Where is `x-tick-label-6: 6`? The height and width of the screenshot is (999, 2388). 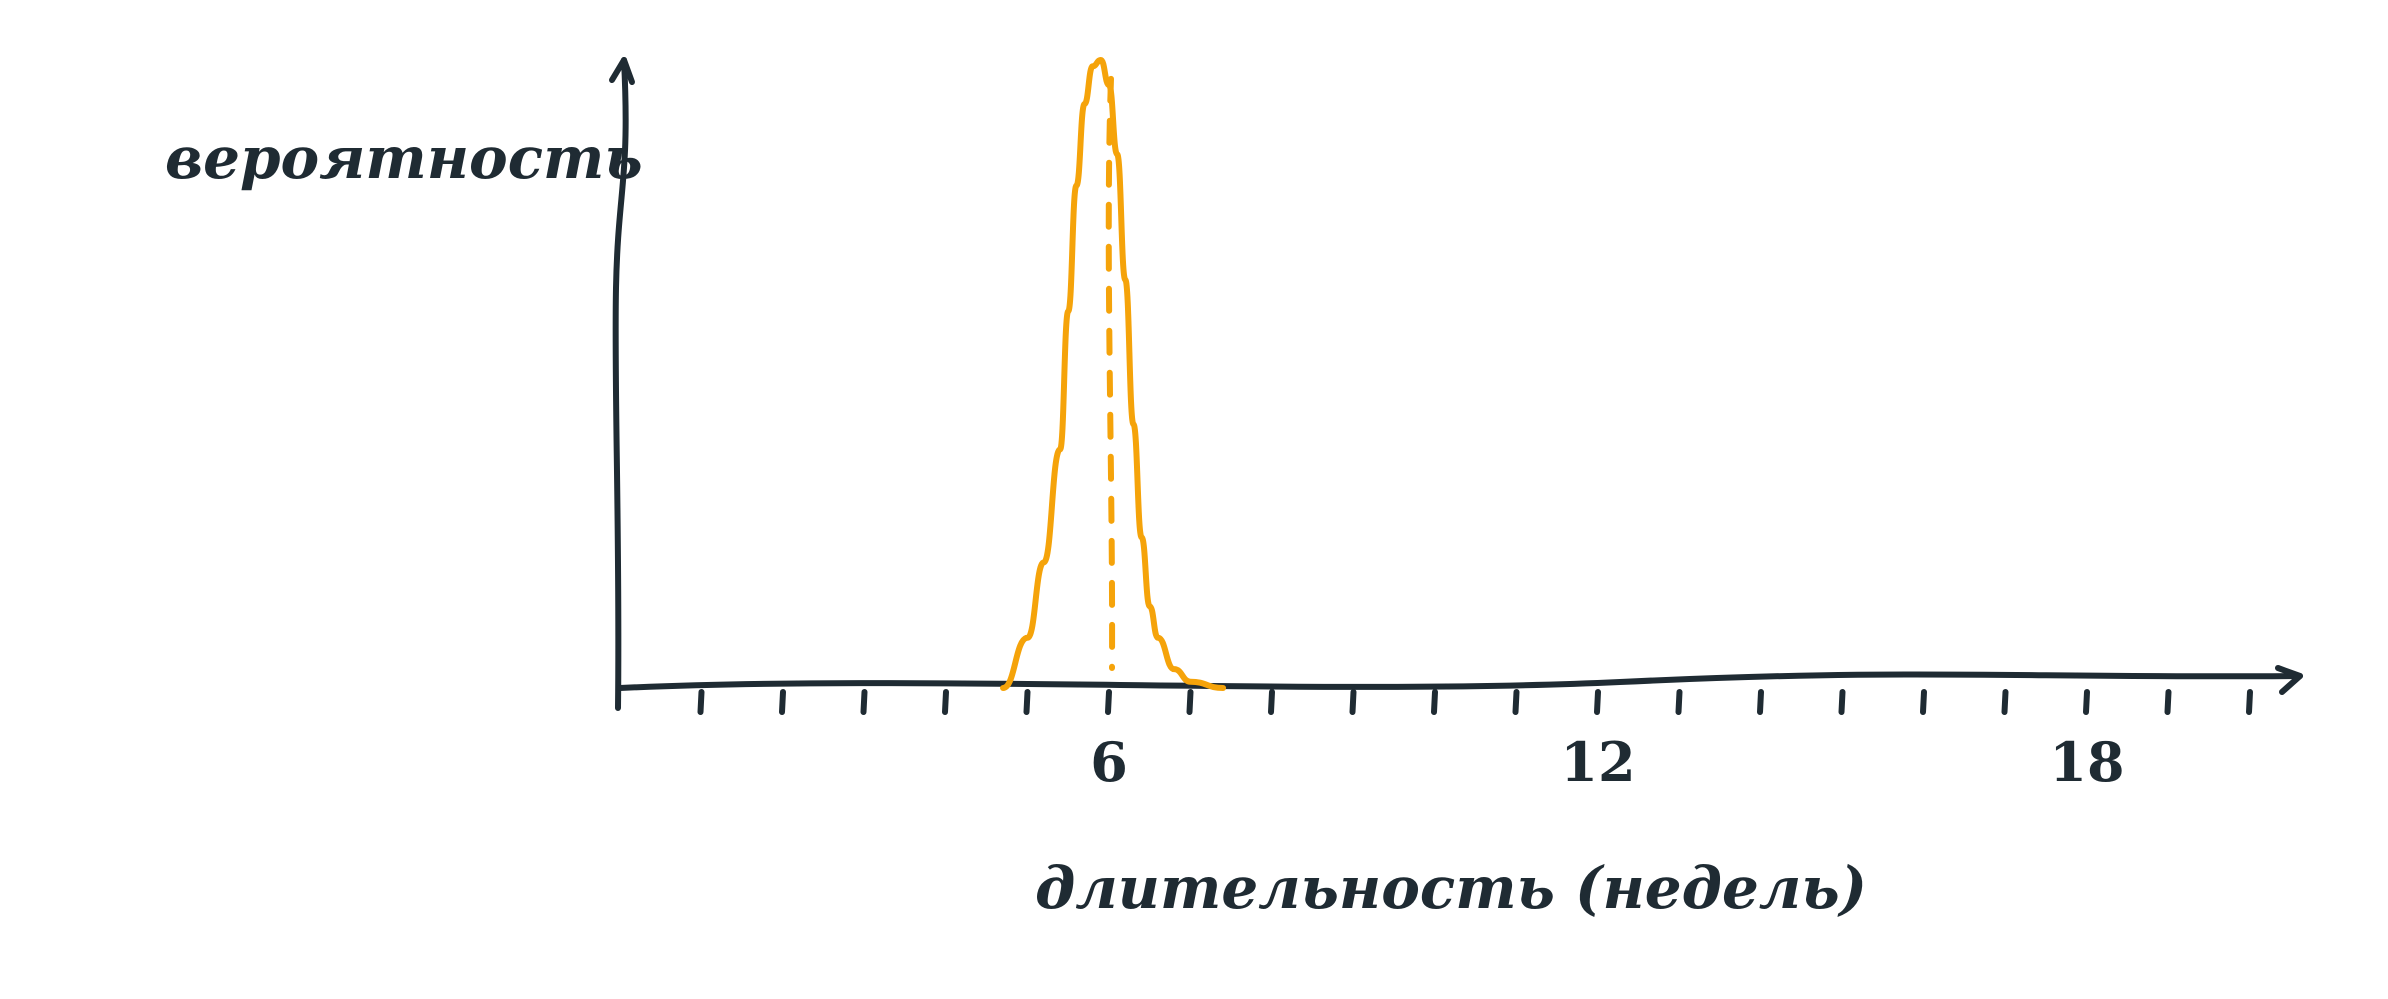
x-tick-label-6: 6 is located at coordinates (1109, 762).